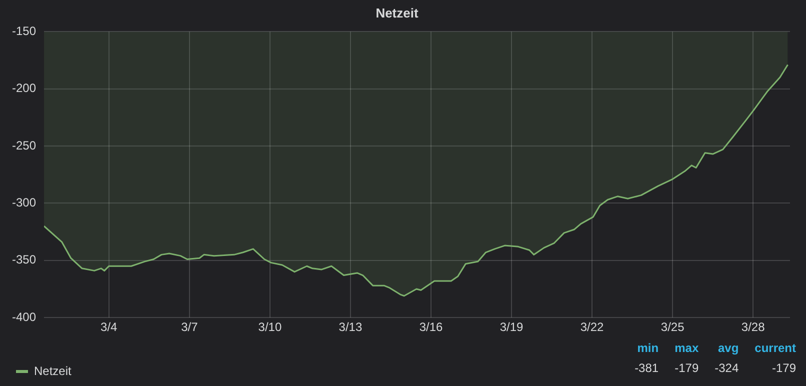 The height and width of the screenshot is (386, 806). Describe the element at coordinates (775, 348) in the screenshot. I see `text: current` at that location.